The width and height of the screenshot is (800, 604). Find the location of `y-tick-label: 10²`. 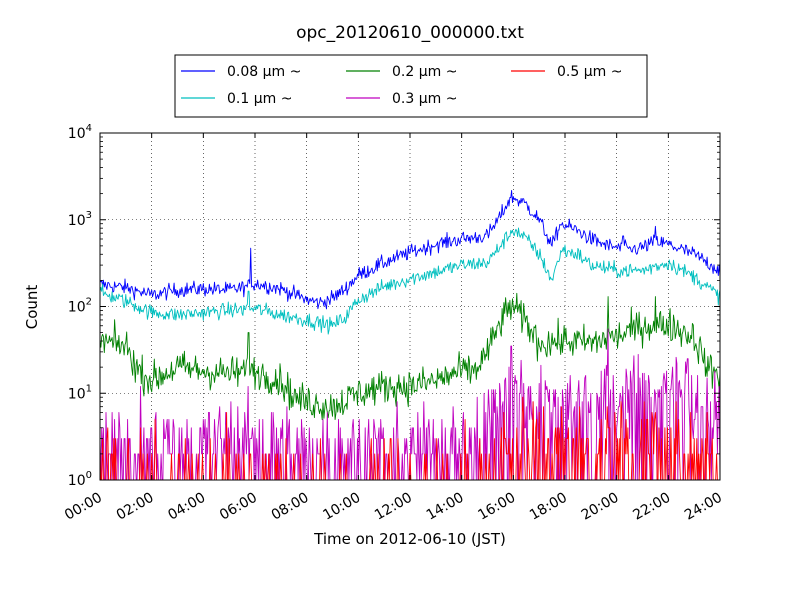

y-tick-label: 10² is located at coordinates (80, 306).